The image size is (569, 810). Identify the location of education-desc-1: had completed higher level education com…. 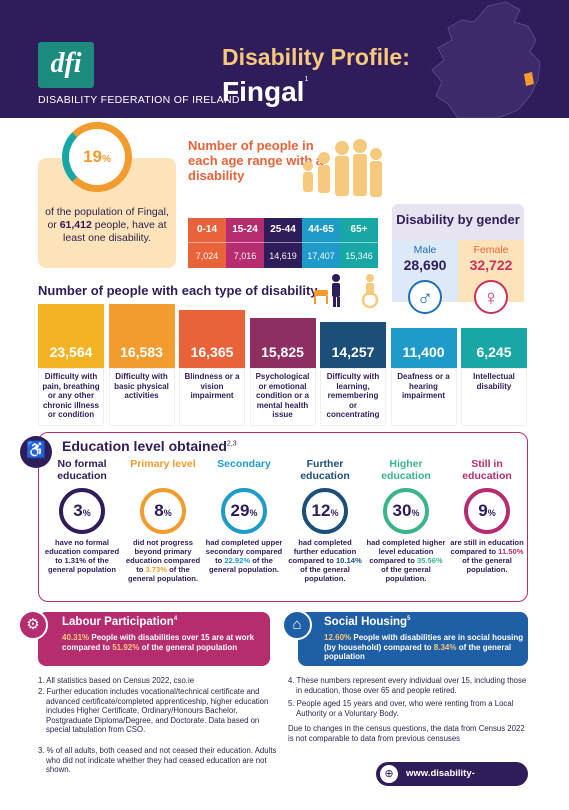
(406, 551).